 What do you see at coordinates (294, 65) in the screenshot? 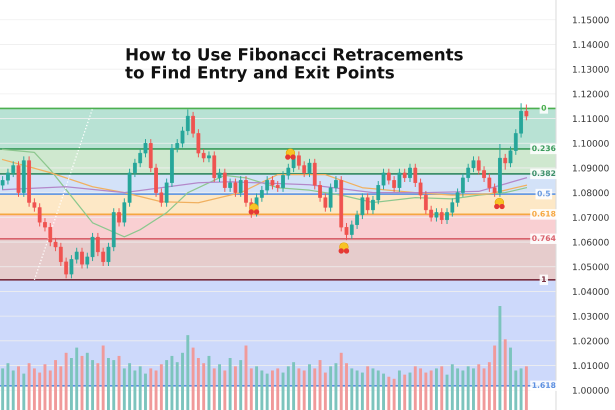
I see `text: How to Use Fibonacci Retracements to Find Entry and Exit Points` at bounding box center [294, 65].